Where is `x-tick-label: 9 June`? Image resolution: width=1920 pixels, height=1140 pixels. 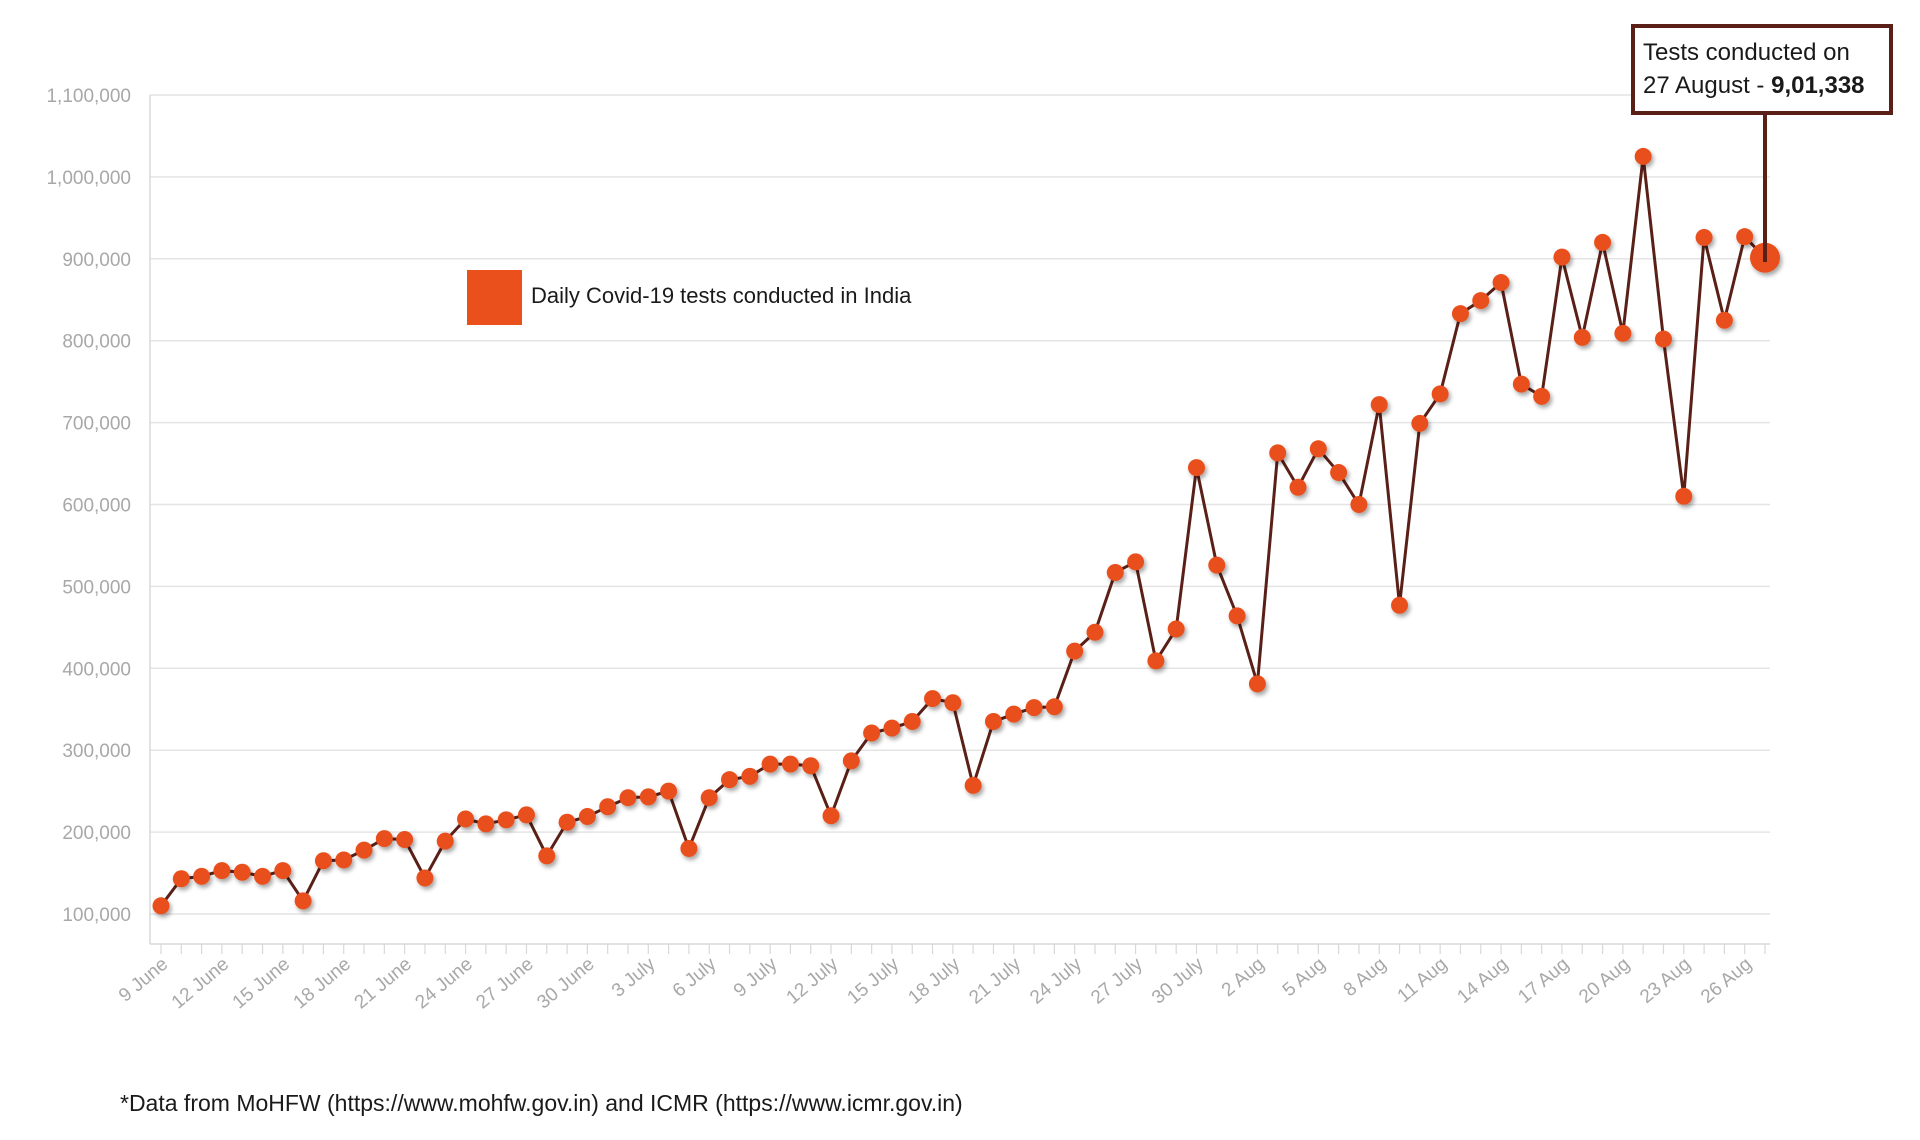
x-tick-label: 9 June is located at coordinates (143, 980).